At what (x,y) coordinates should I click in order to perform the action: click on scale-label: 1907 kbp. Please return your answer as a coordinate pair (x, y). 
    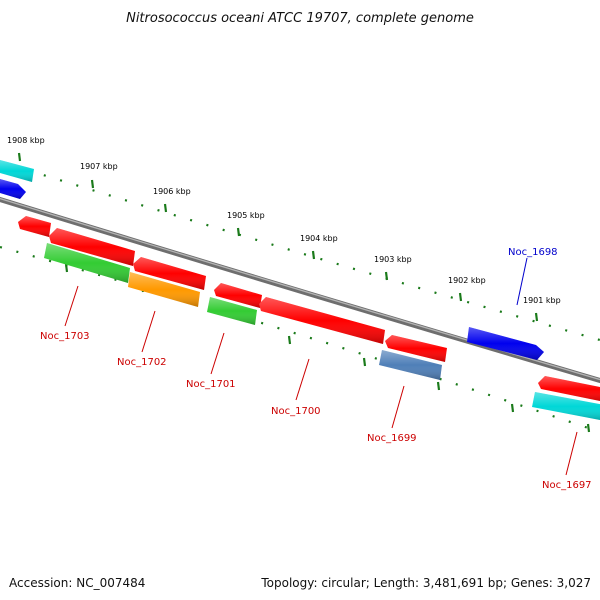
    Looking at the image, I should click on (99, 166).